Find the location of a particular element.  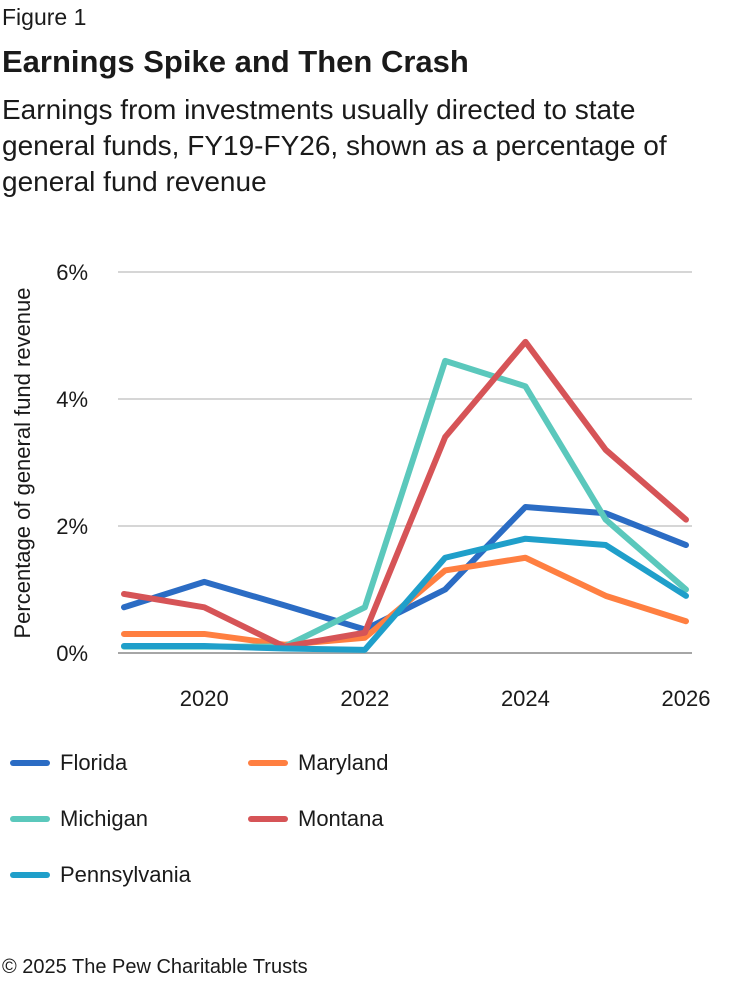

x-tick-label: 2022 is located at coordinates (364, 698).